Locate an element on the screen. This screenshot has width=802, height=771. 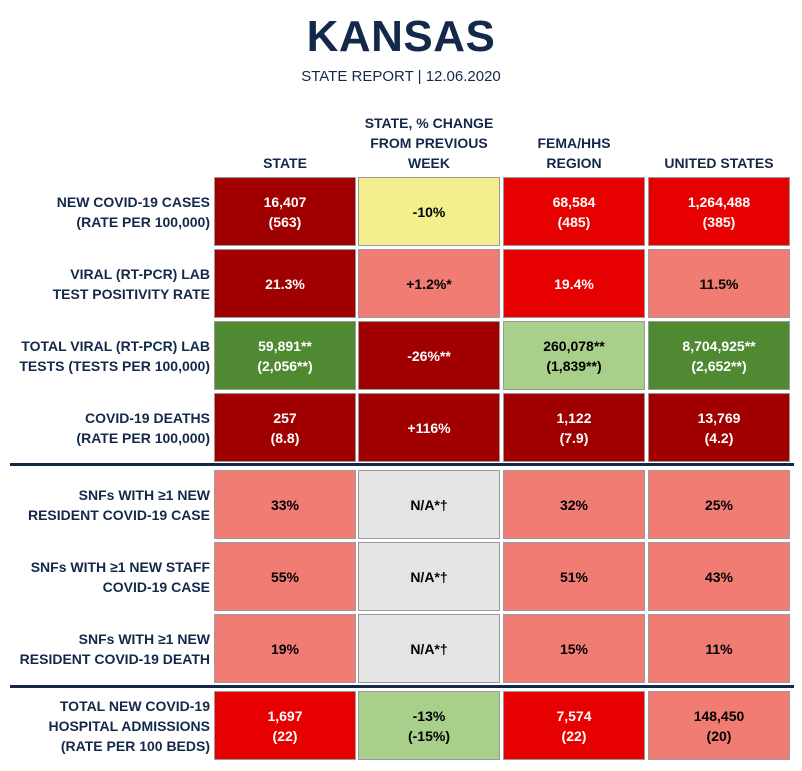
row-label: SNFs WITH ≥1 NEW RESIDENT COVID-19 CASE is located at coordinates (118, 504).